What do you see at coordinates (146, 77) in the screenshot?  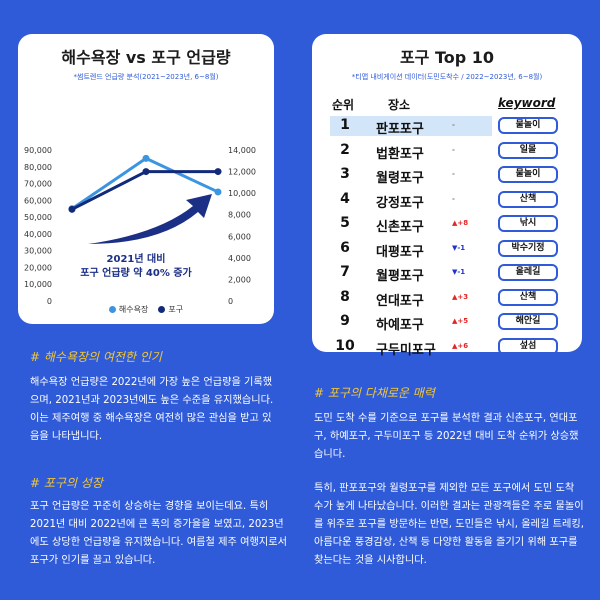 I see `chart-subtitle: *썸트렌드 언급량 분석(2021~2023년, 6~8월)` at bounding box center [146, 77].